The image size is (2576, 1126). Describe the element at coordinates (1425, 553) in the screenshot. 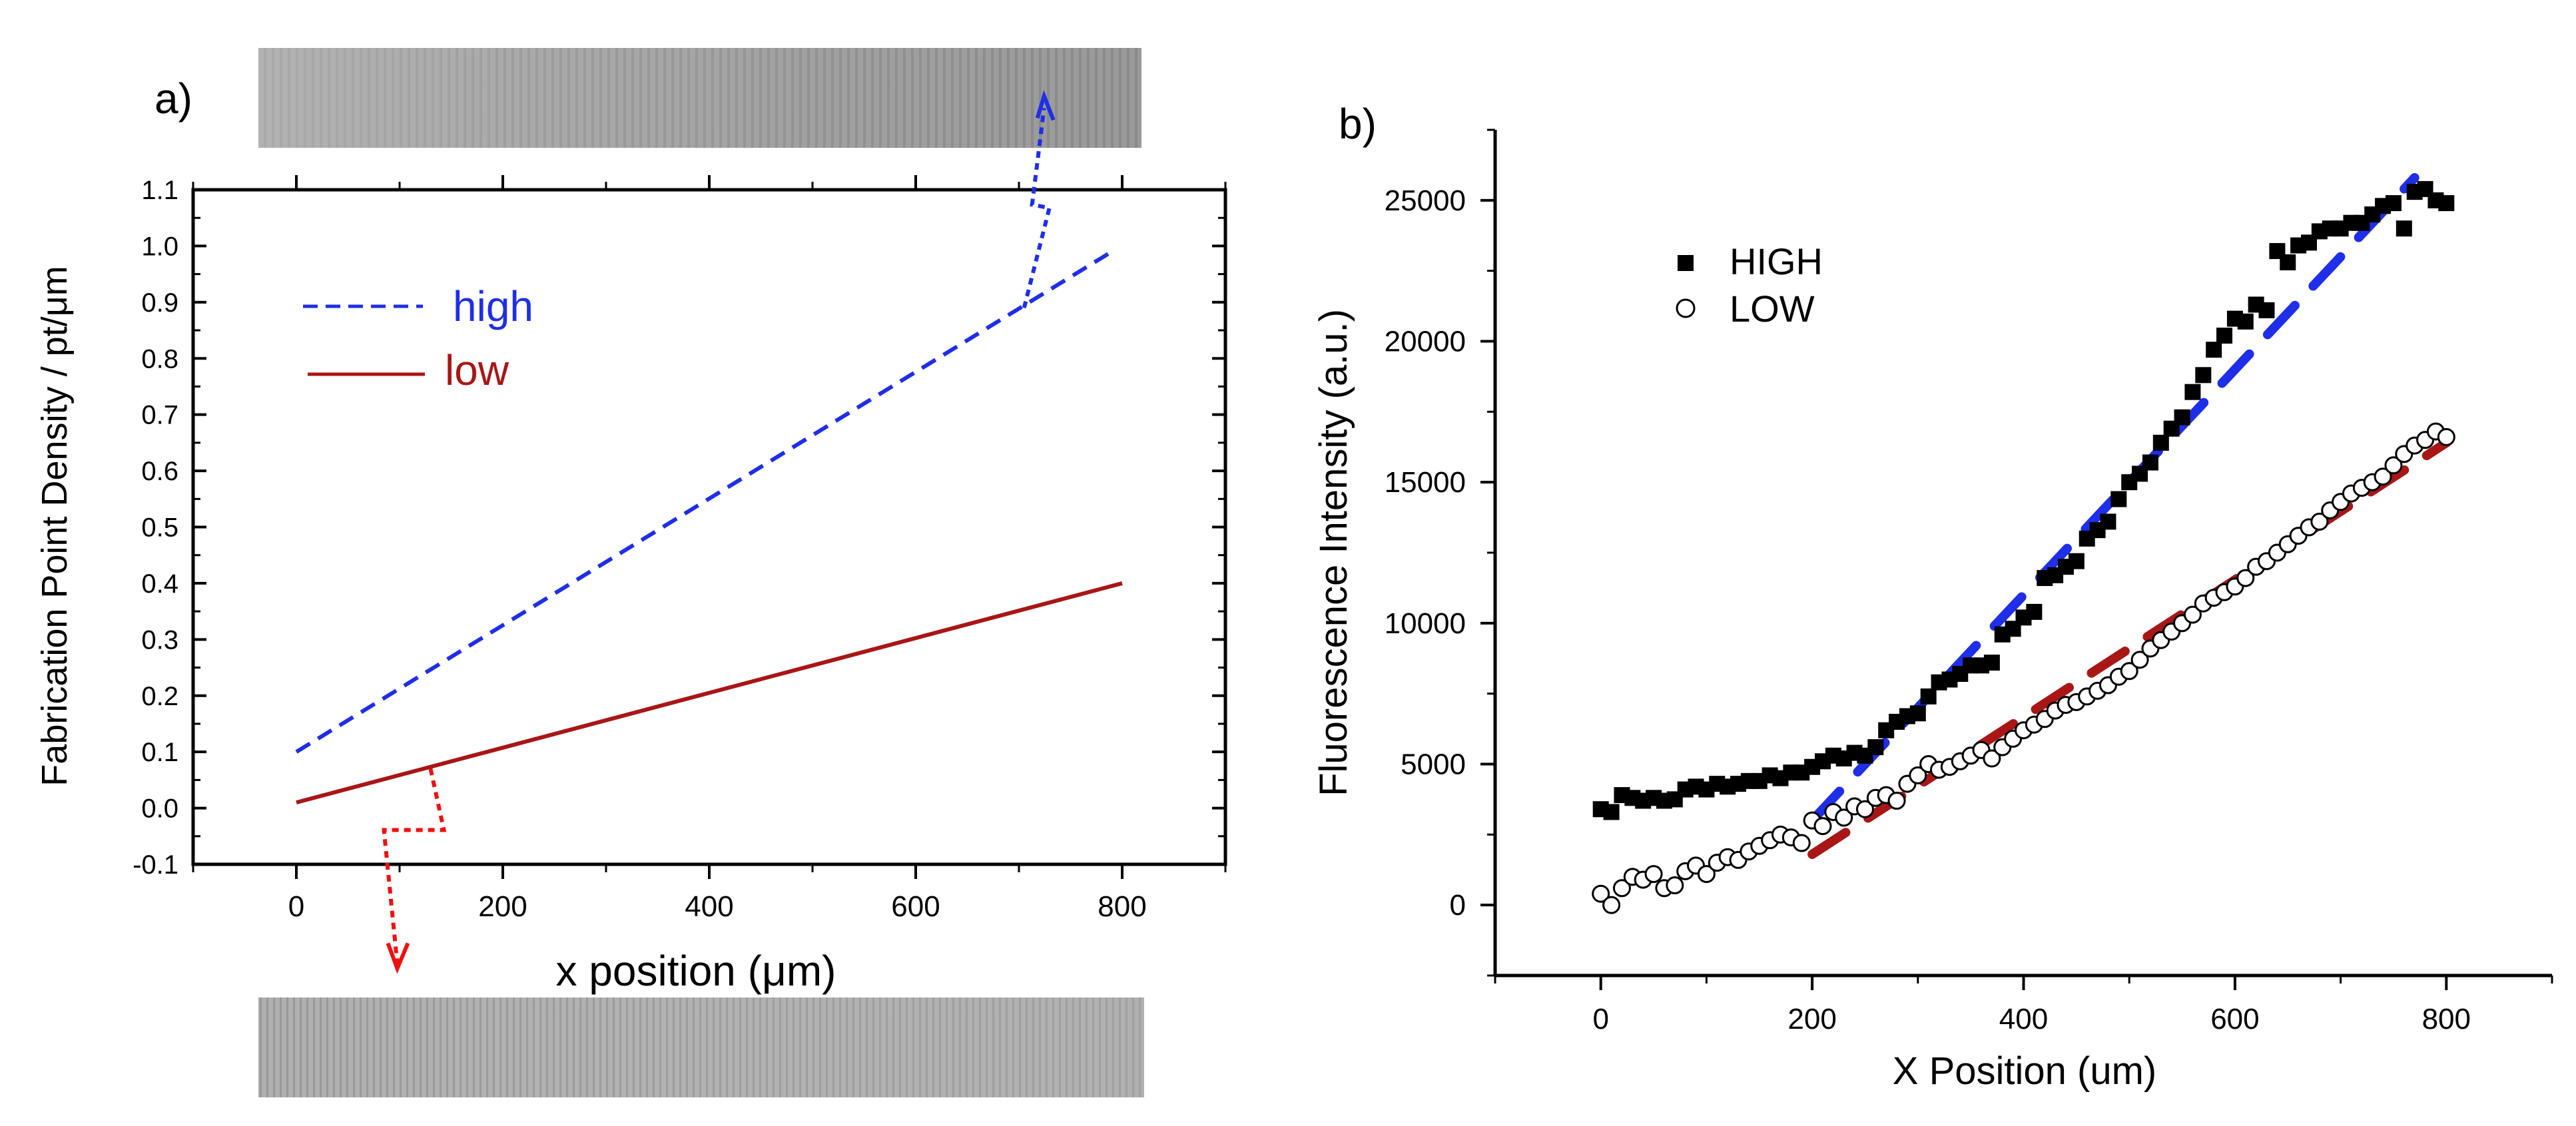

I see `panel-b-y-tick-labels: 0 5000 10000 15000 20000 25000` at that location.